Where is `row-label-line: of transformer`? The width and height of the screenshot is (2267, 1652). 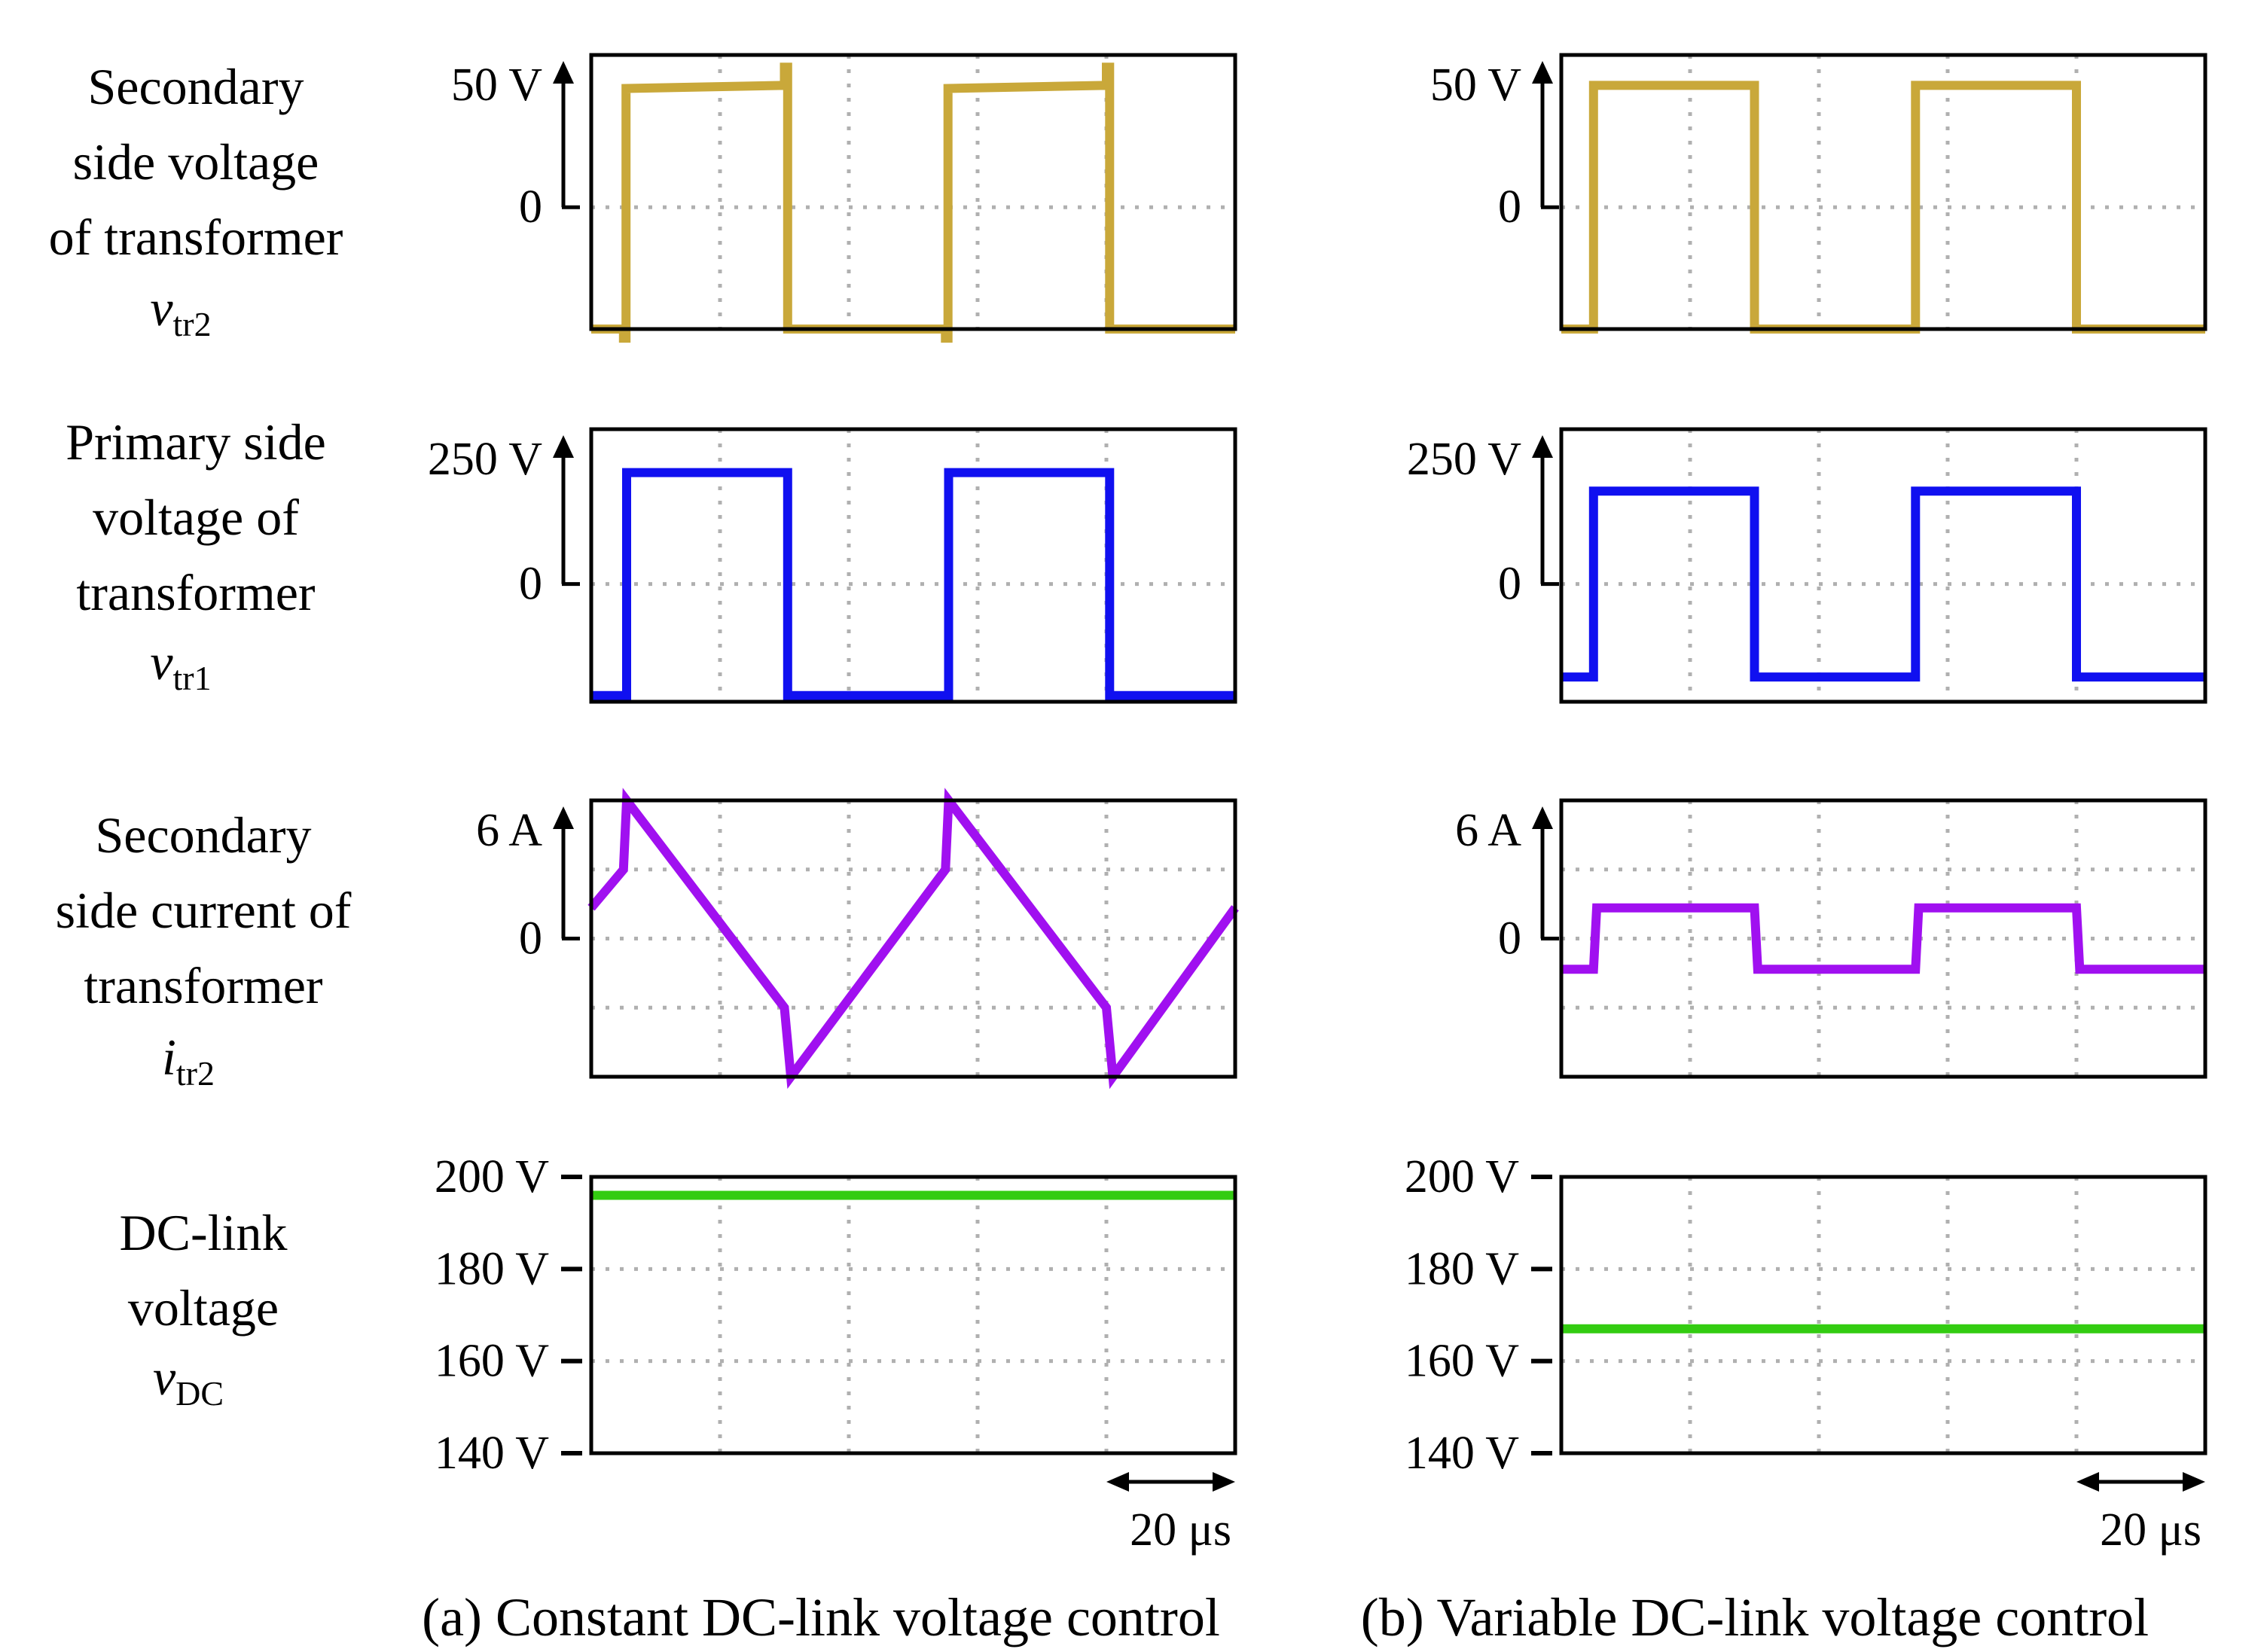
row-label-line: of transformer is located at coordinates (196, 238).